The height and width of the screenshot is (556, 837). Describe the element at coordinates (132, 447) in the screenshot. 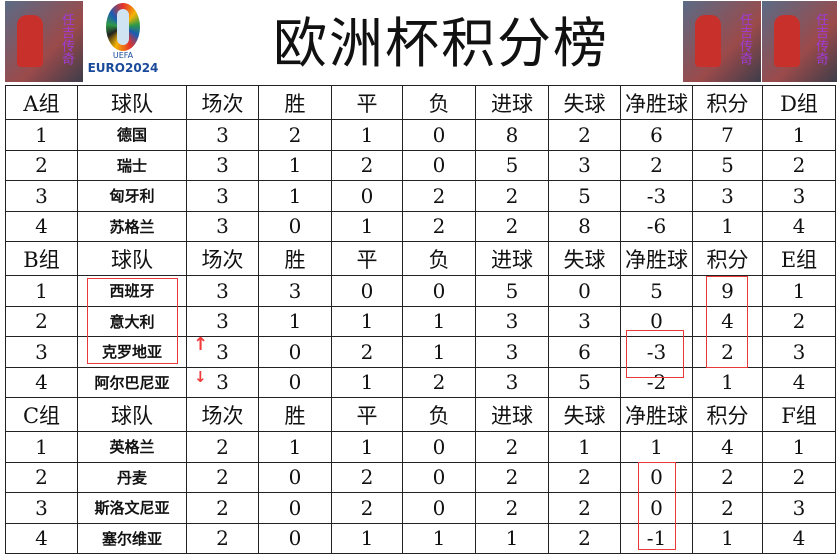

I see `team-name: 英格兰` at that location.